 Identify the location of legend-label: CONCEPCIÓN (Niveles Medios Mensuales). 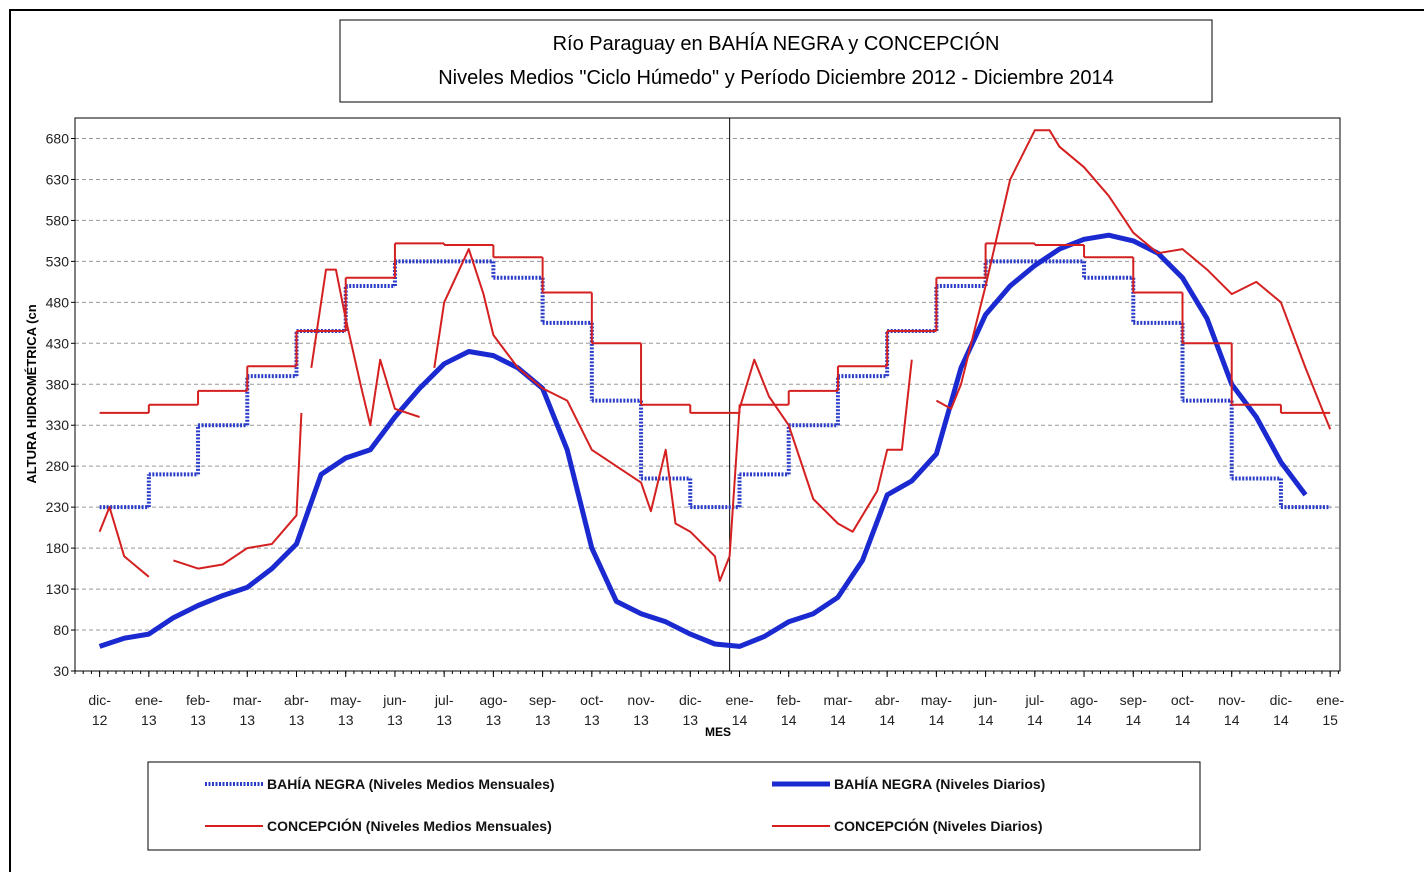
(409, 825).